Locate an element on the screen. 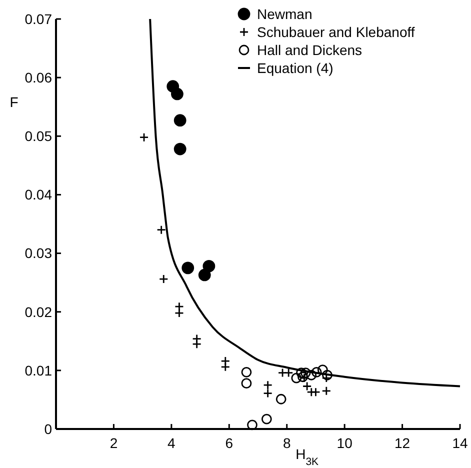 This screenshot has height=468, width=471. legend-label: Hall and Dickens is located at coordinates (309, 50).